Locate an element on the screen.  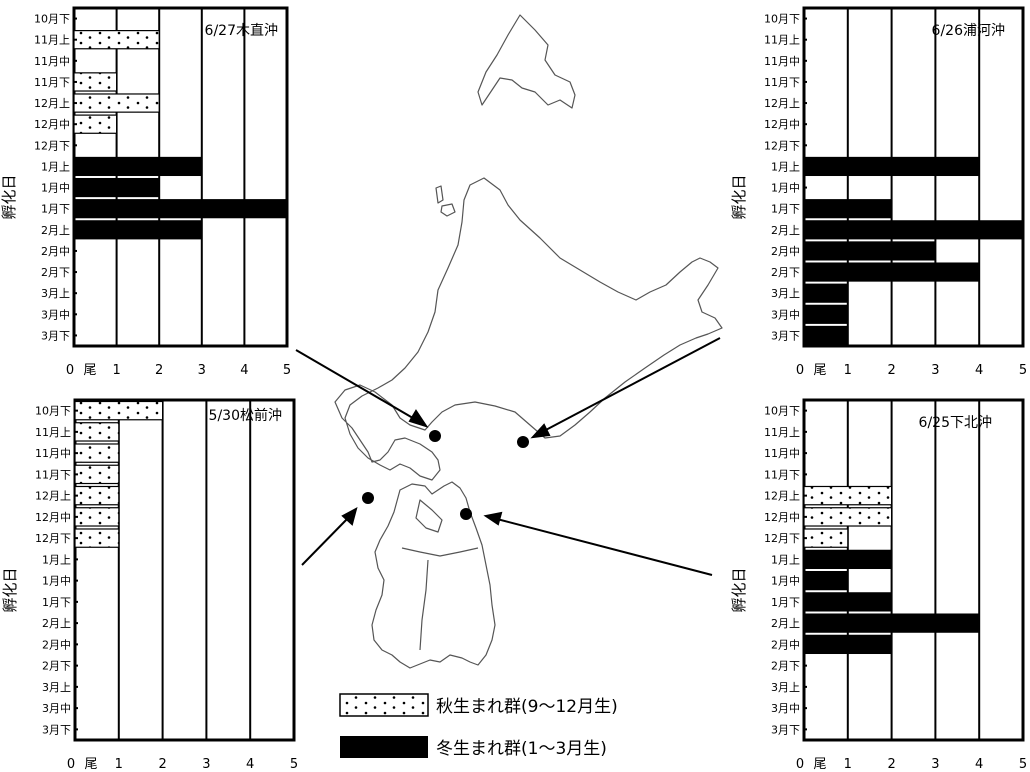
chart-title: 6/26浦河沖 is located at coordinates (968, 31).